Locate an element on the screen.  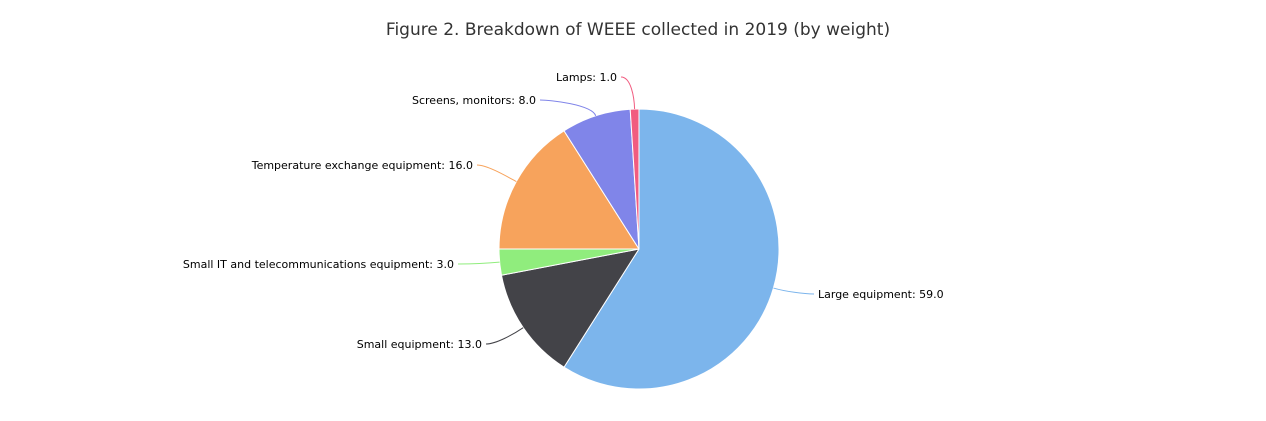
slice-large-equipment is located at coordinates (671, 249).